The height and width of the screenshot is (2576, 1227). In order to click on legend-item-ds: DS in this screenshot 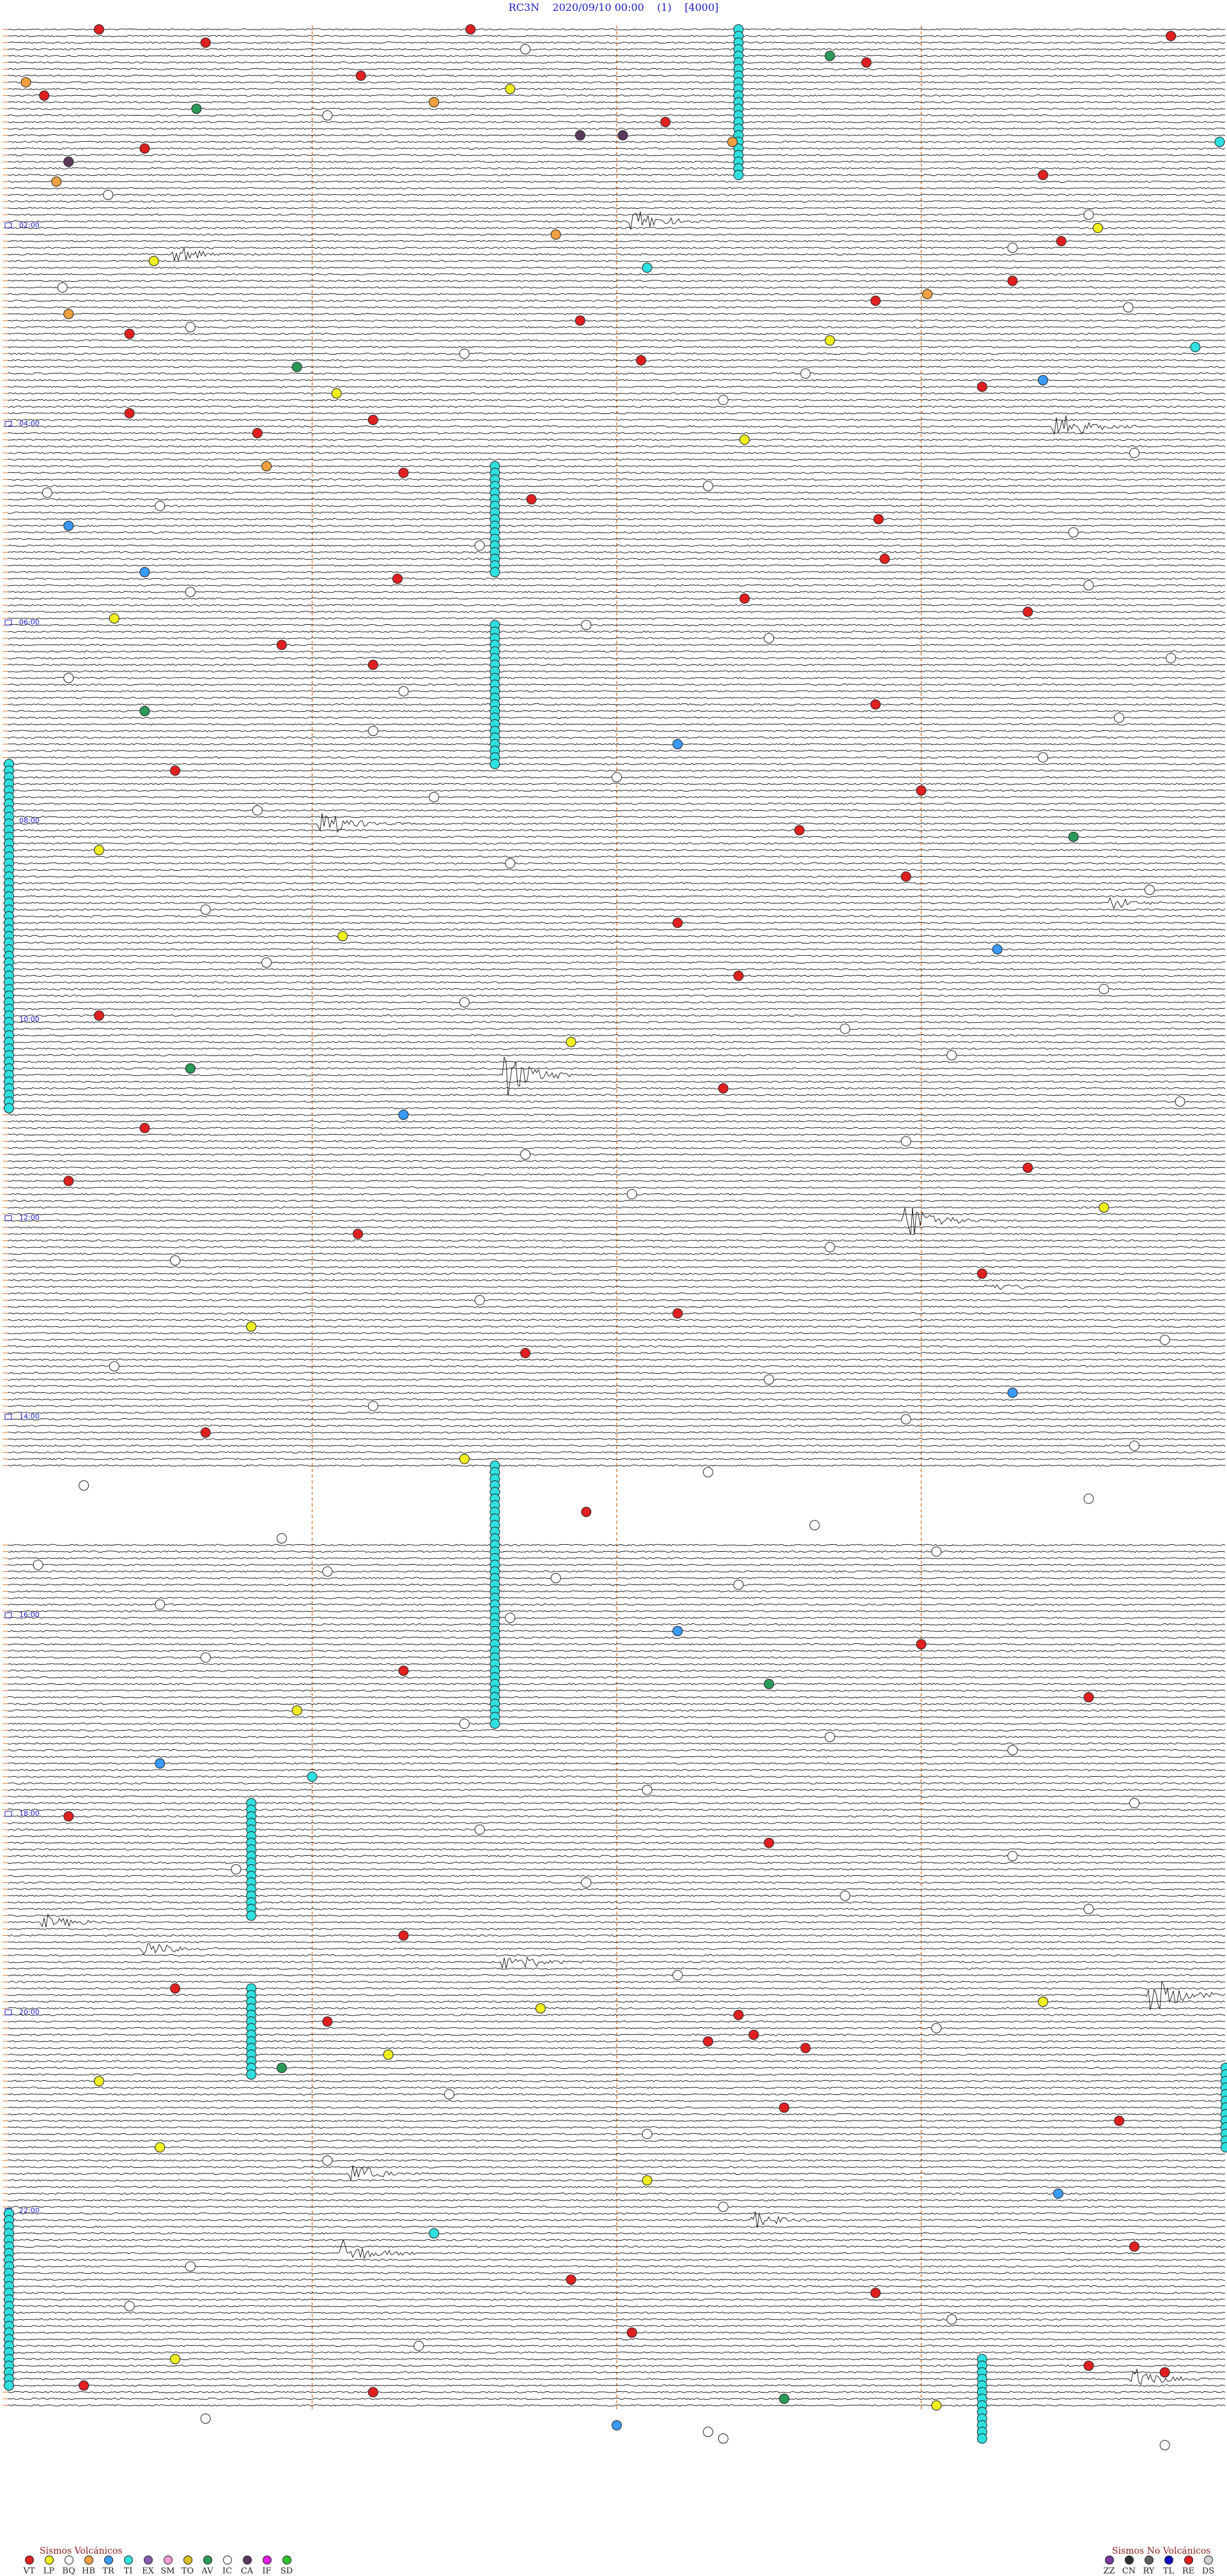, I will do `click(1208, 2566)`.